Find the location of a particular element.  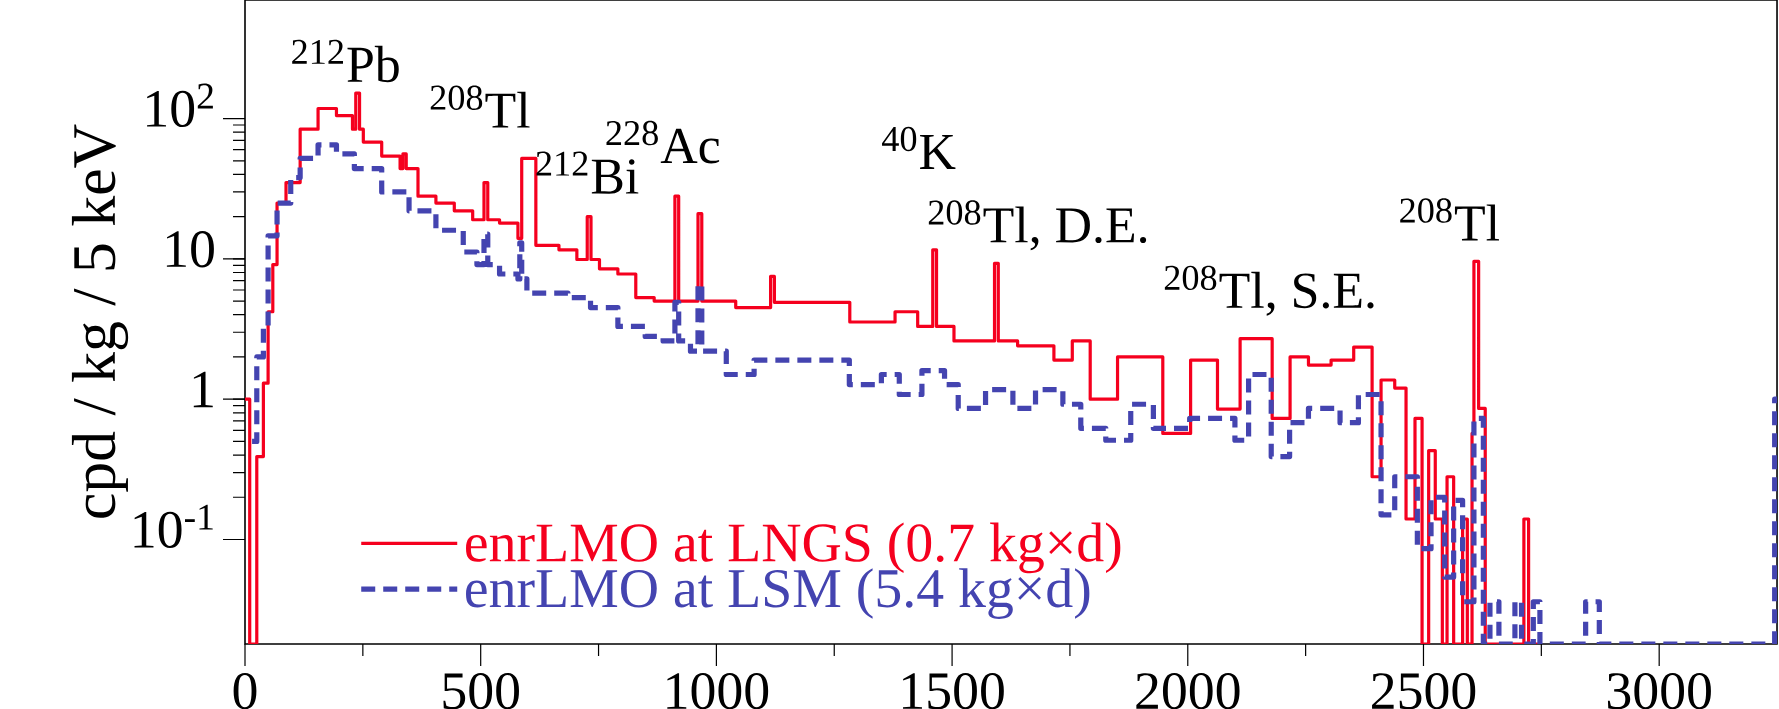

x-tick-label: 1500 is located at coordinates (953, 690).